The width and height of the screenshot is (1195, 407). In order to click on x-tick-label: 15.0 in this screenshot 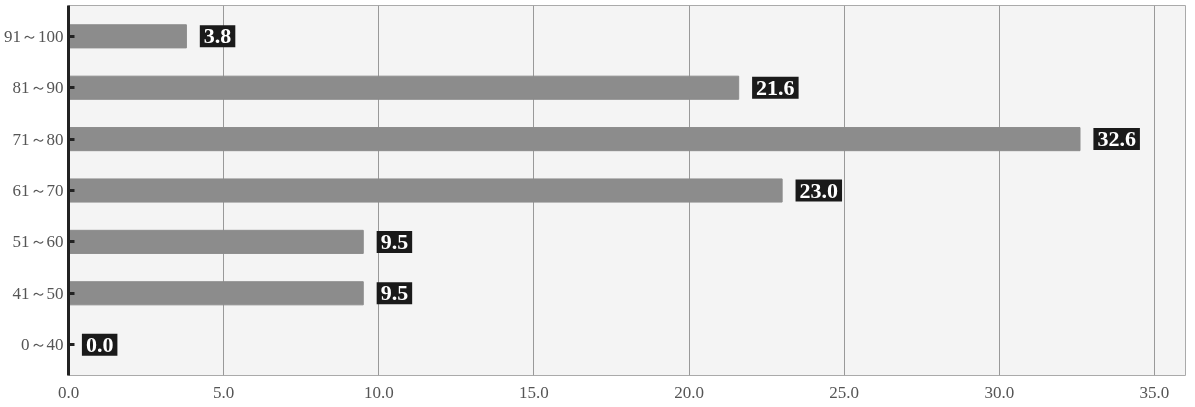, I will do `click(534, 392)`.